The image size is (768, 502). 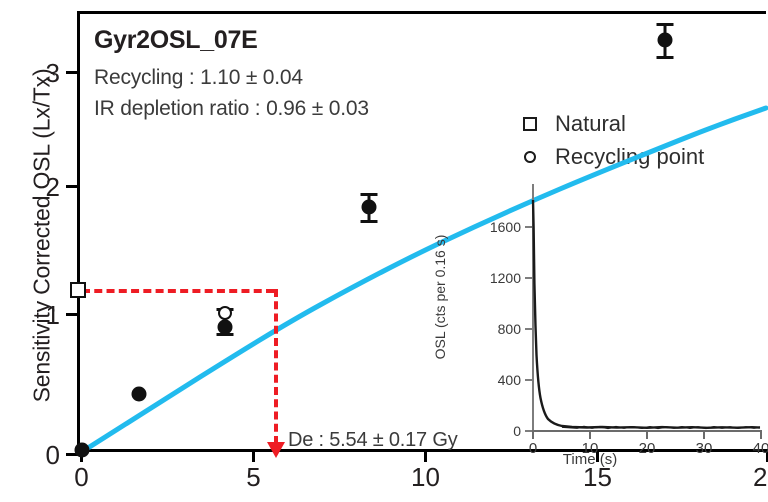 I want to click on inset-x-tick-40: 40, so click(x=760, y=444).